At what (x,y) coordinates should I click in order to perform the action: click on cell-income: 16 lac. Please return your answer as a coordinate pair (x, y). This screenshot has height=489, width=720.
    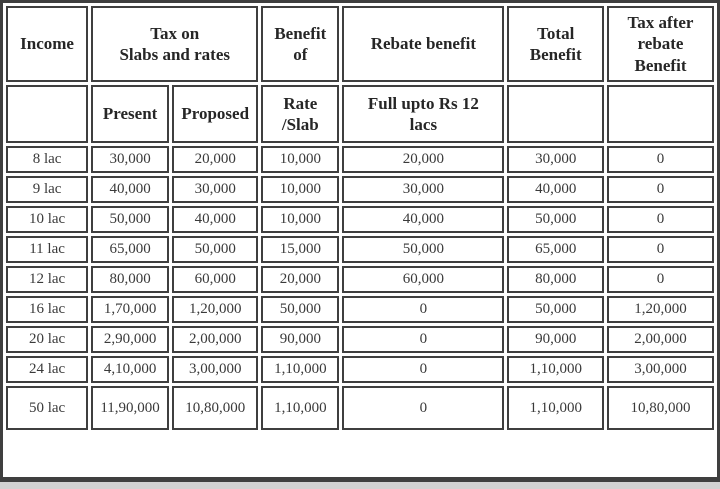
    Looking at the image, I should click on (47, 309).